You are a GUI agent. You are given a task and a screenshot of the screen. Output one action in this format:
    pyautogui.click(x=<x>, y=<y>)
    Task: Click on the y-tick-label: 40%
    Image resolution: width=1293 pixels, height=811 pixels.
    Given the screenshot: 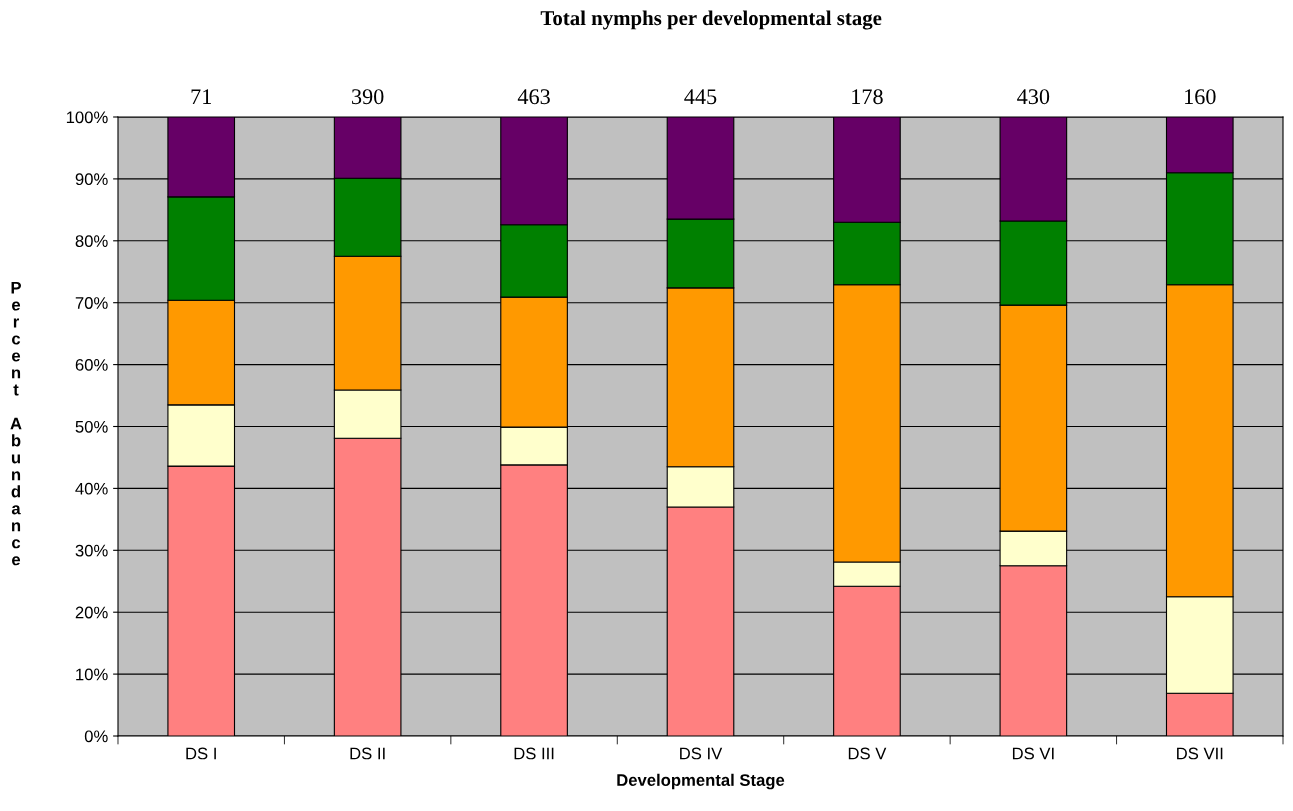 What is the action you would take?
    pyautogui.click(x=91, y=488)
    